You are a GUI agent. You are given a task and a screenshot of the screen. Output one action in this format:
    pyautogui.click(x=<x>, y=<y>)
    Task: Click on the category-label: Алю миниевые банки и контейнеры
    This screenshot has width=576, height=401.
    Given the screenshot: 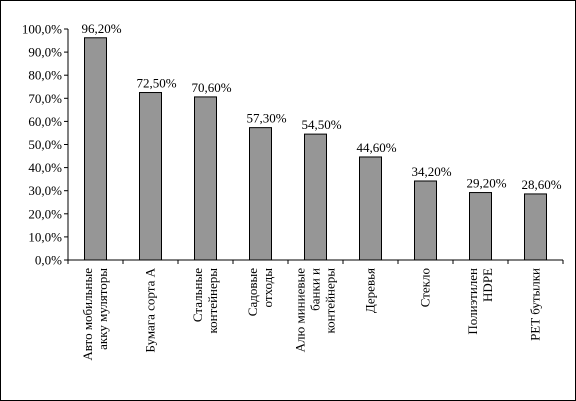 What is the action you would take?
    pyautogui.click(x=315, y=310)
    